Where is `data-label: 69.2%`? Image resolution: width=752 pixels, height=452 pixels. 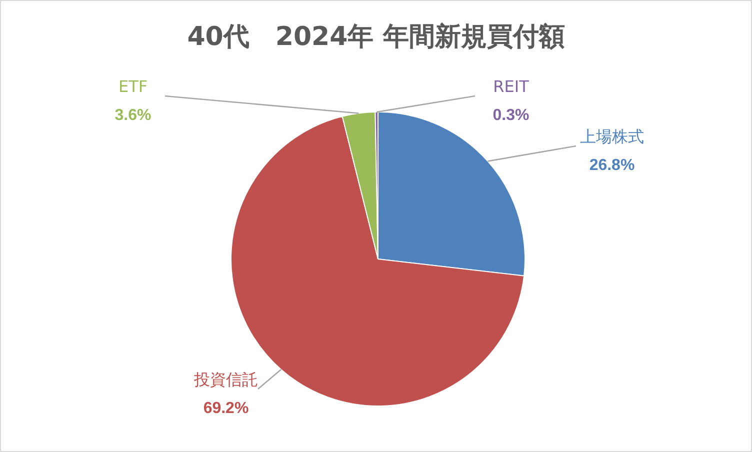 data-label: 69.2% is located at coordinates (226, 408).